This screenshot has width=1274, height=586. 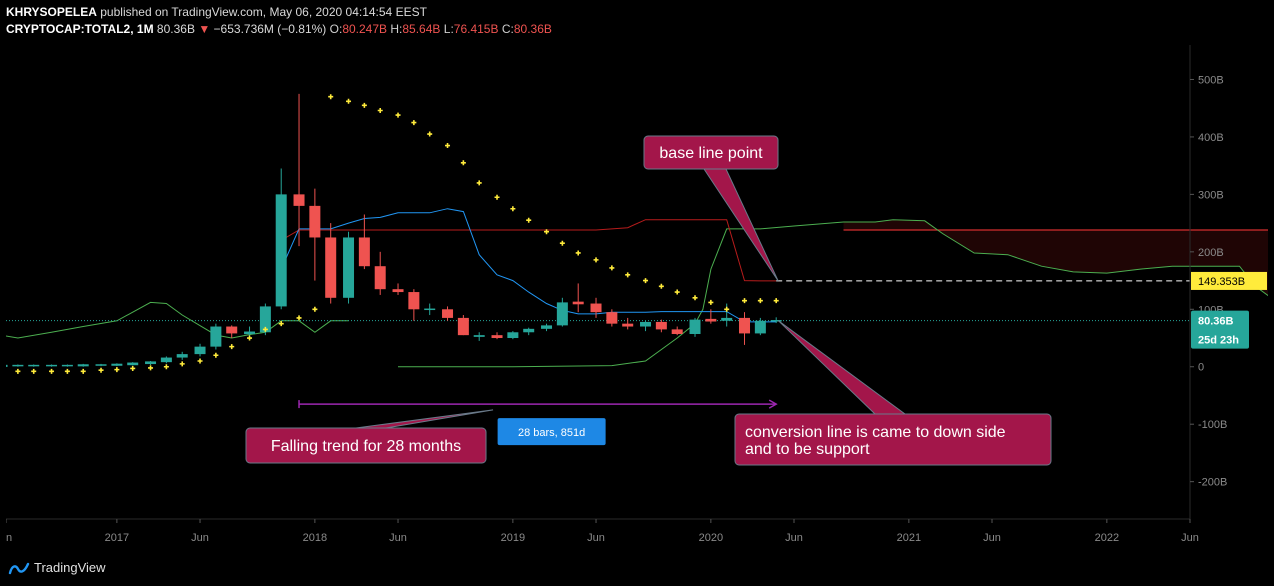 I want to click on measure-label: 28 bars, 851d, so click(x=551, y=433).